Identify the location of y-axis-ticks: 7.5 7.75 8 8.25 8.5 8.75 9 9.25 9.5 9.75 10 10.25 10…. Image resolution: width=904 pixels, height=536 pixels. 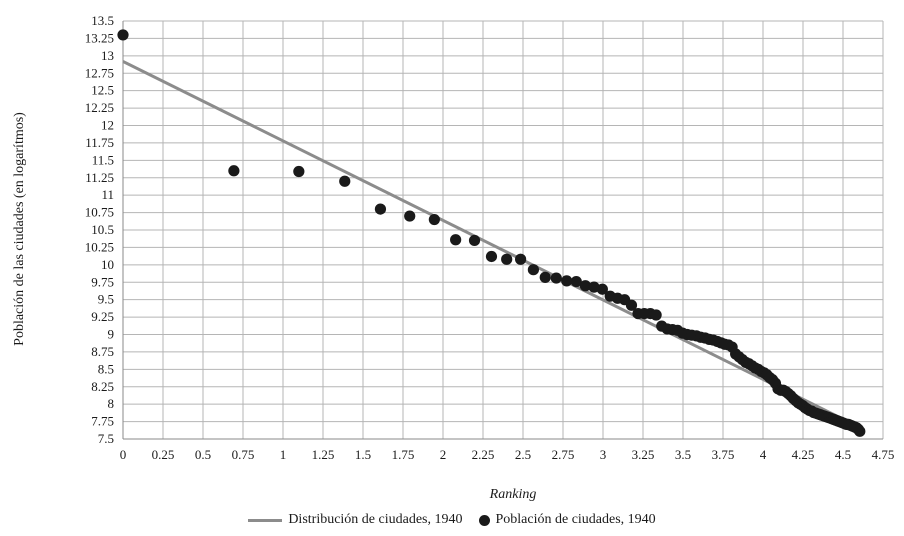
(99, 229).